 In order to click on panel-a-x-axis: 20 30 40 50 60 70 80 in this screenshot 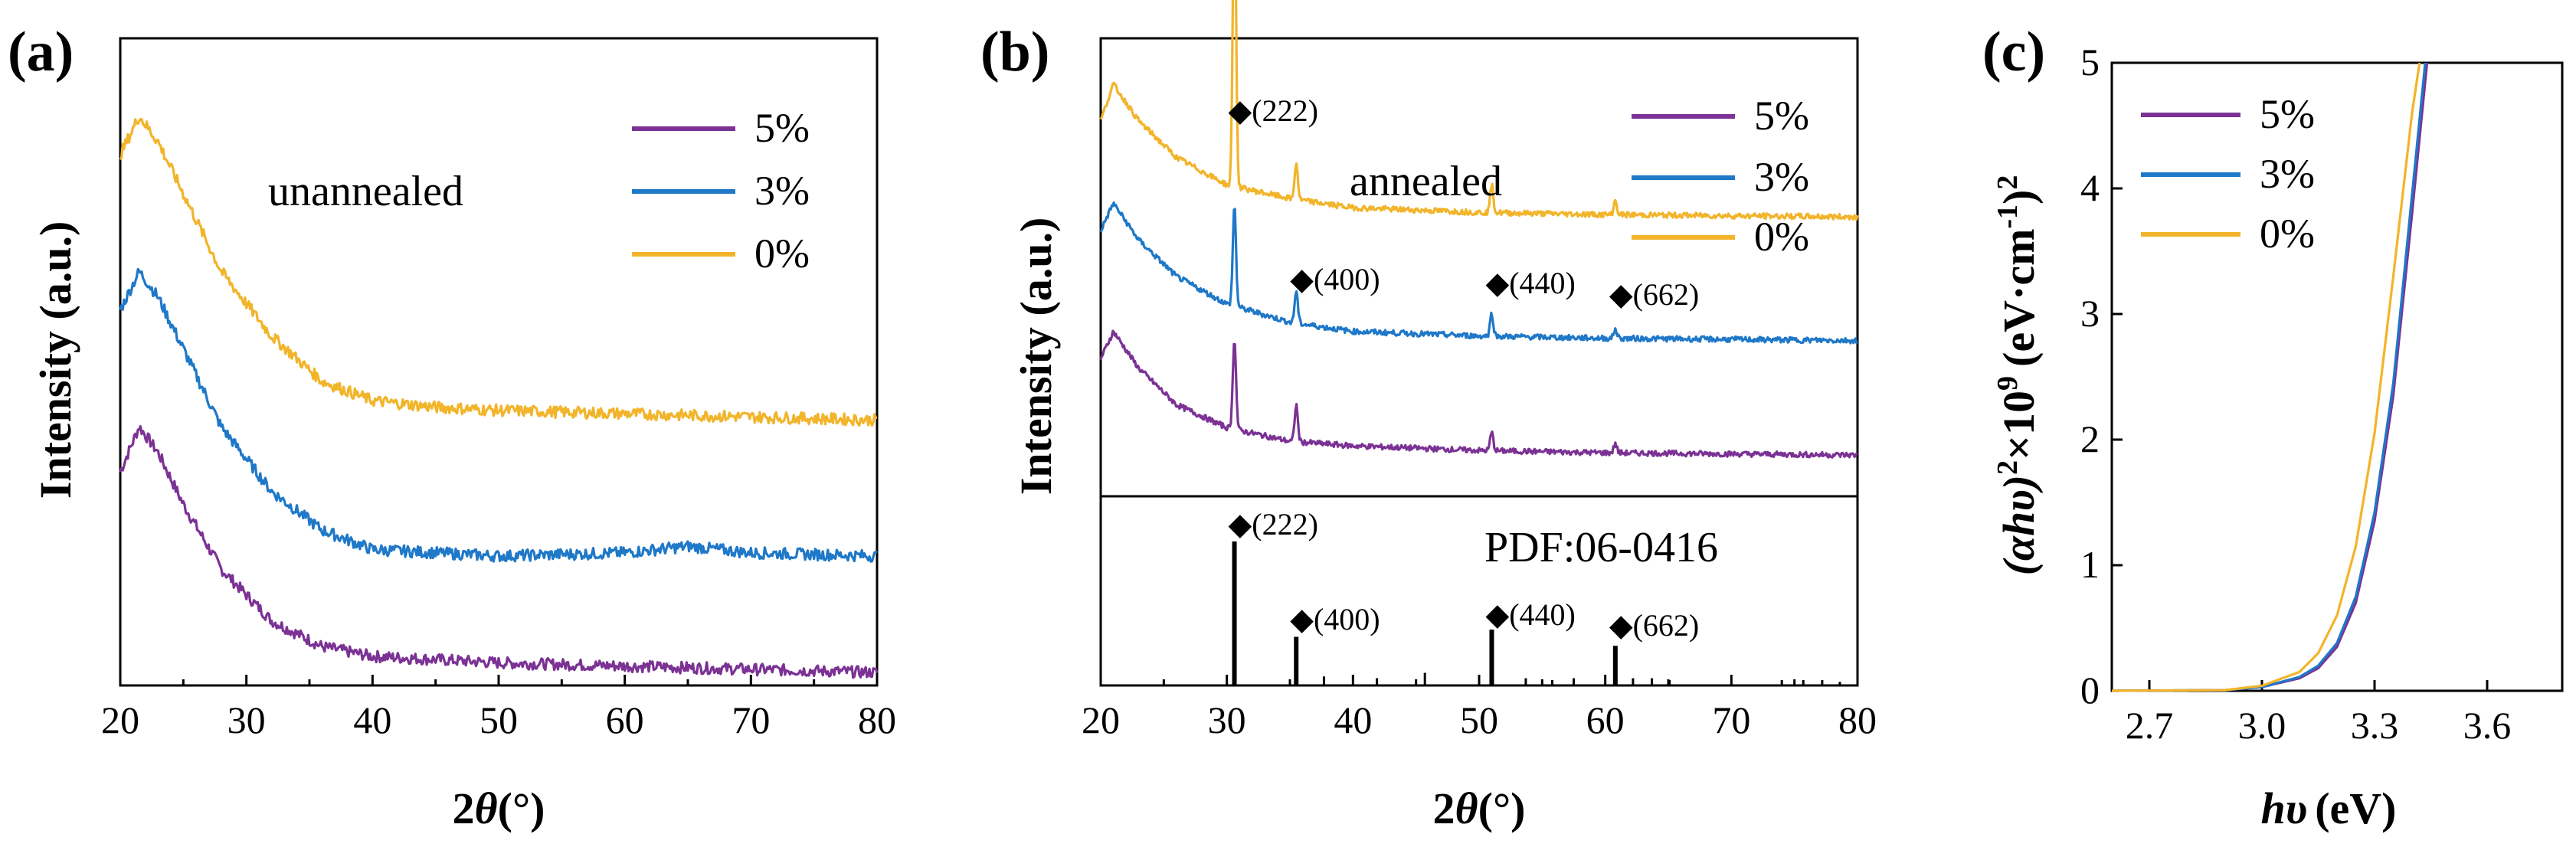, I will do `click(498, 708)`.